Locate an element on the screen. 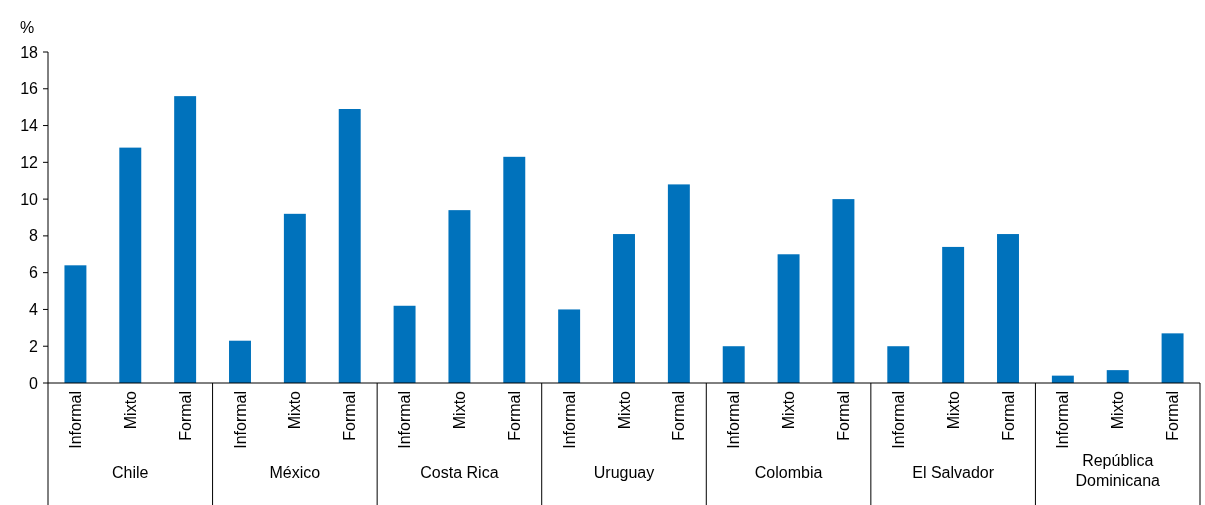  text: Uruguay is located at coordinates (624, 472).